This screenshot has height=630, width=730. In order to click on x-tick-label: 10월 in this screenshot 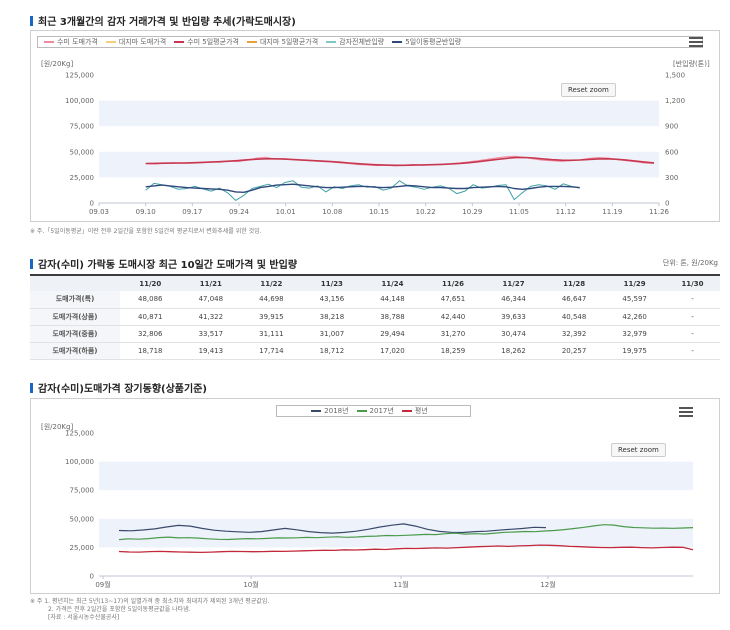, I will do `click(250, 584)`.